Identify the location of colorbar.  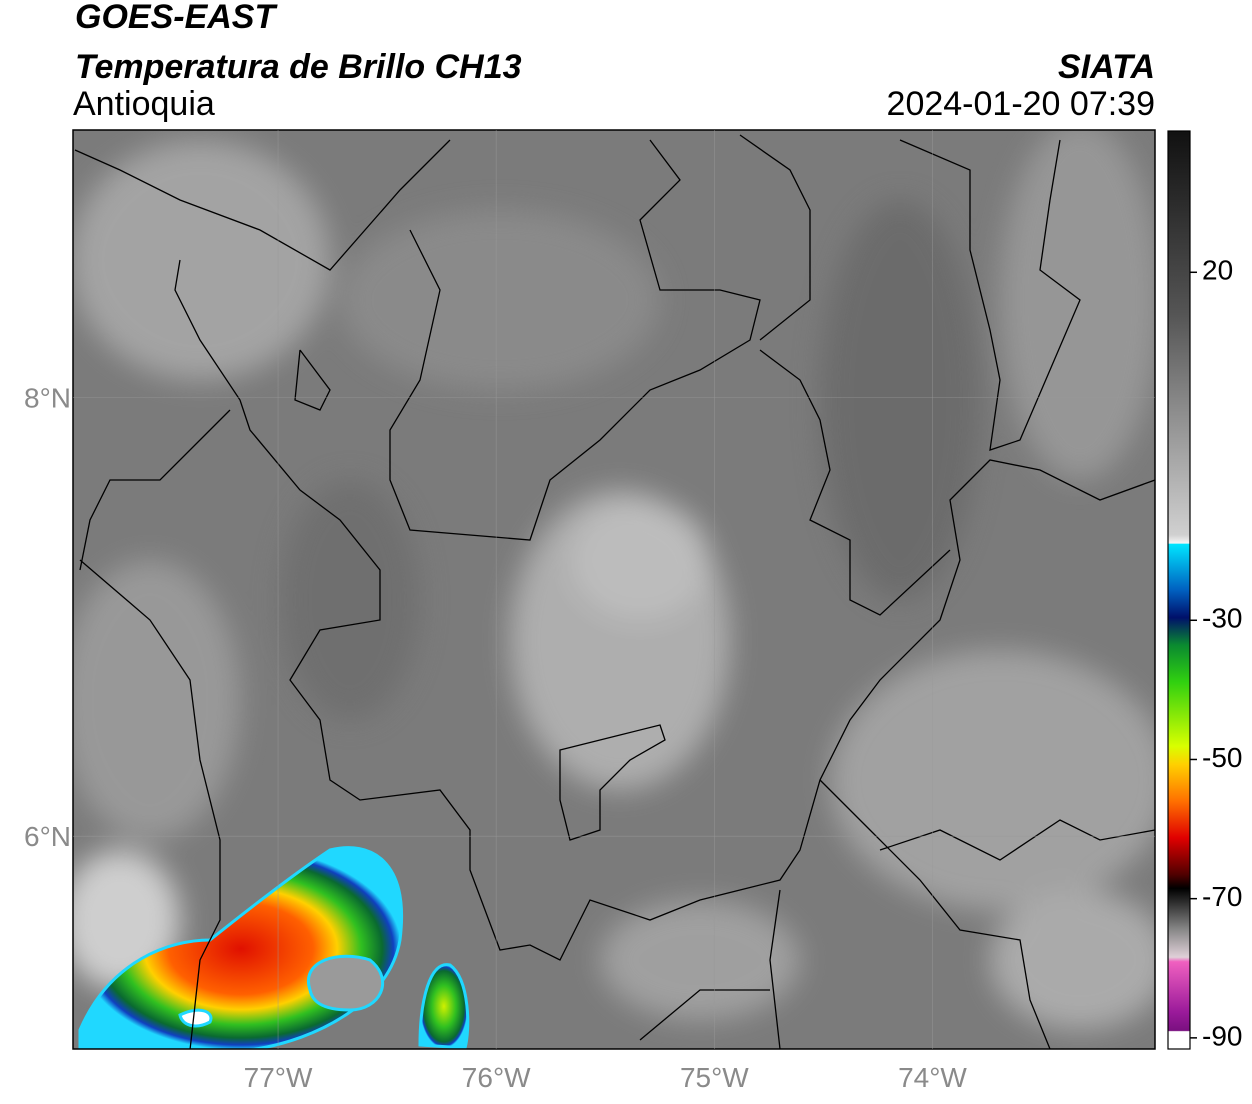
(1179, 590).